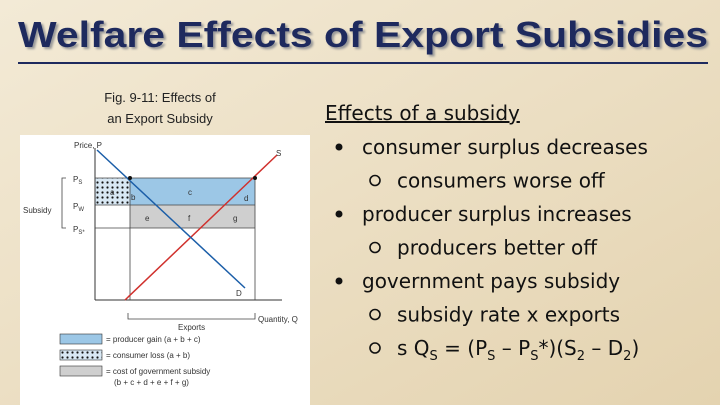  Describe the element at coordinates (160, 97) in the screenshot. I see `figure-caption: Fig. 9-11: Effects of` at that location.